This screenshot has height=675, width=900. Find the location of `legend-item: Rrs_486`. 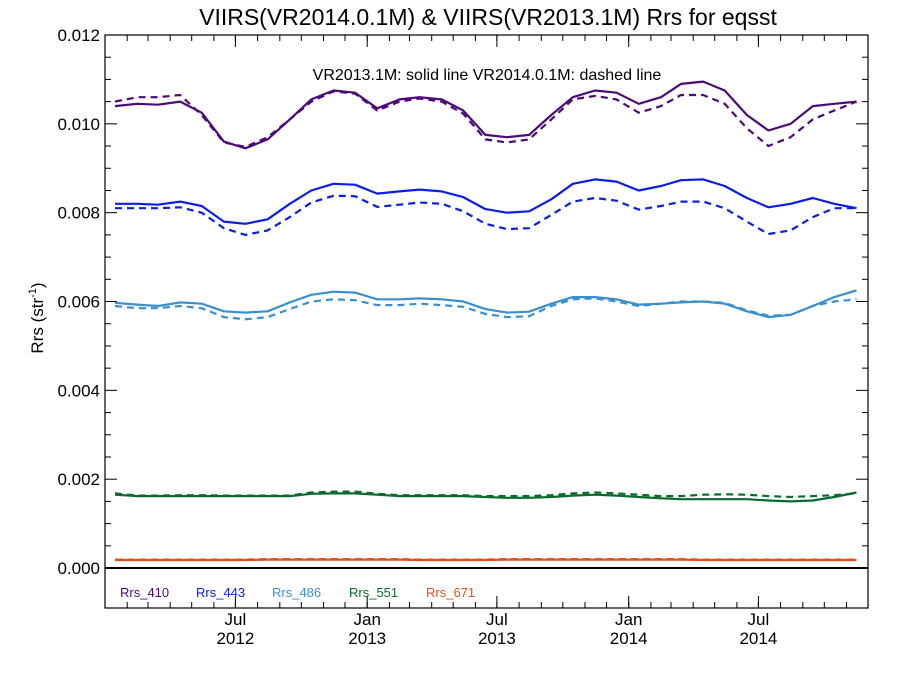

legend-item: Rrs_486 is located at coordinates (296, 592).